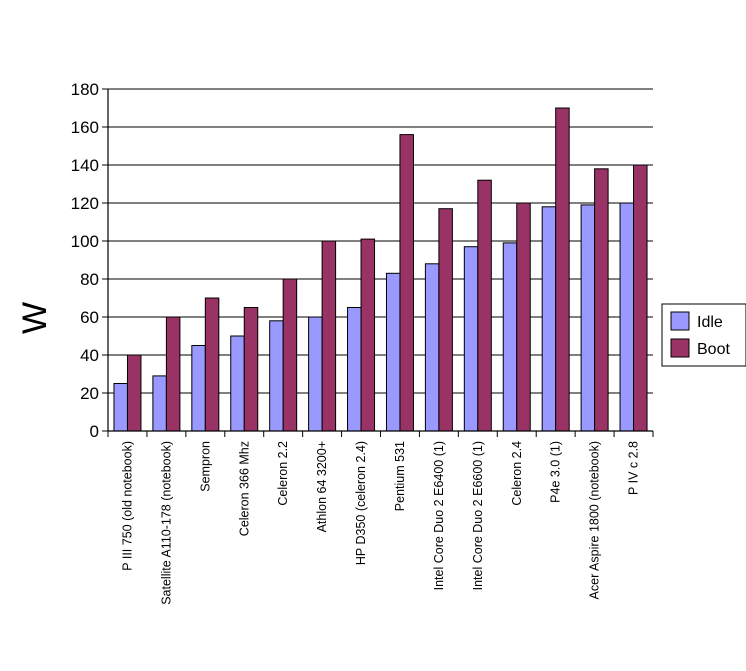 The image size is (746, 671). What do you see at coordinates (710, 322) in the screenshot?
I see `legend-label: Idle` at bounding box center [710, 322].